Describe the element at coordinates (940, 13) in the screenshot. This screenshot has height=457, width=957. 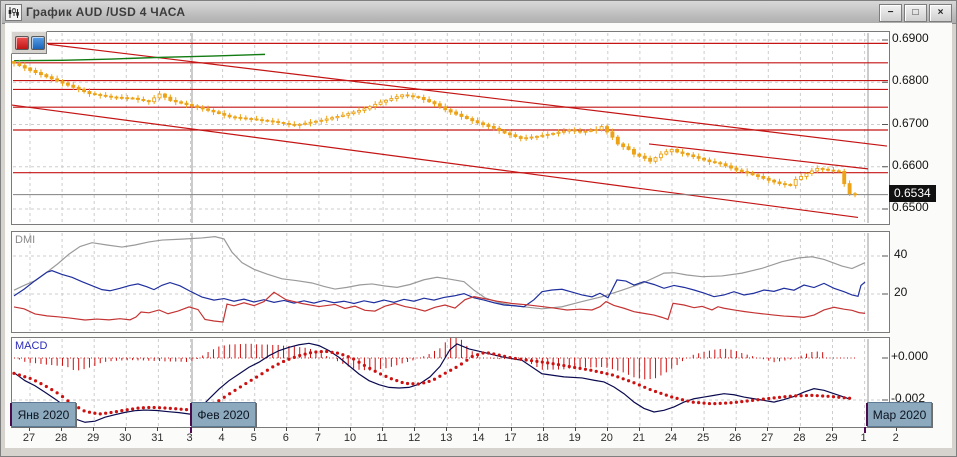
I see `close-button: ×` at that location.